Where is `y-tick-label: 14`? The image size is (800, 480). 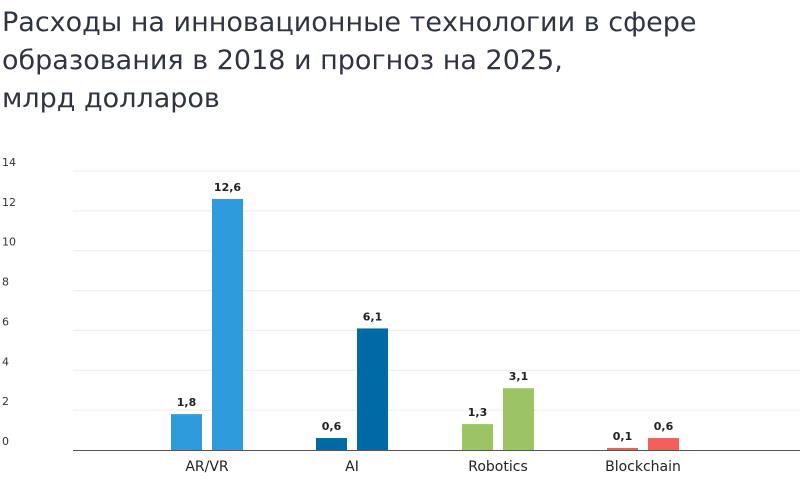 y-tick-label: 14 is located at coordinates (9, 162).